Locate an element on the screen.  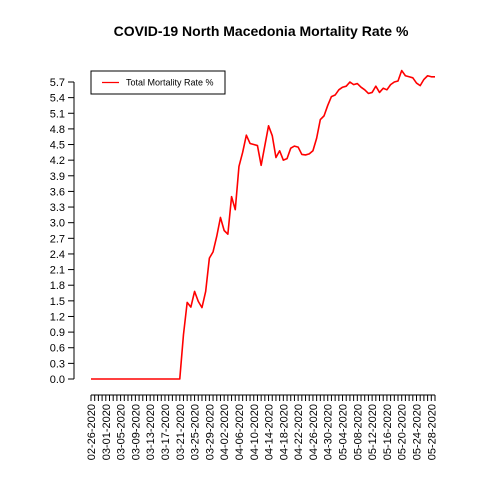
x-tick-label: 03-29-2020 is located at coordinates (210, 432).